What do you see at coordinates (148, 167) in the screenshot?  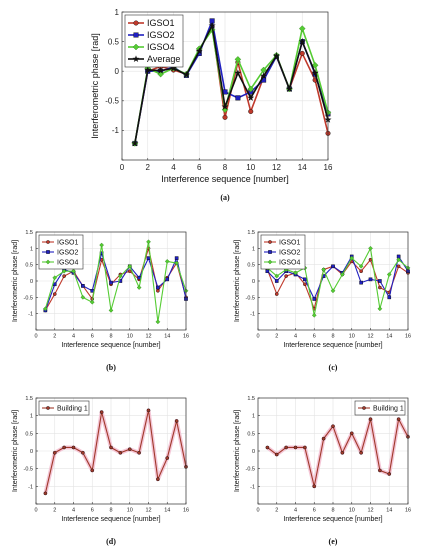 I see `chart-1-xtick-label-1: 2` at bounding box center [148, 167].